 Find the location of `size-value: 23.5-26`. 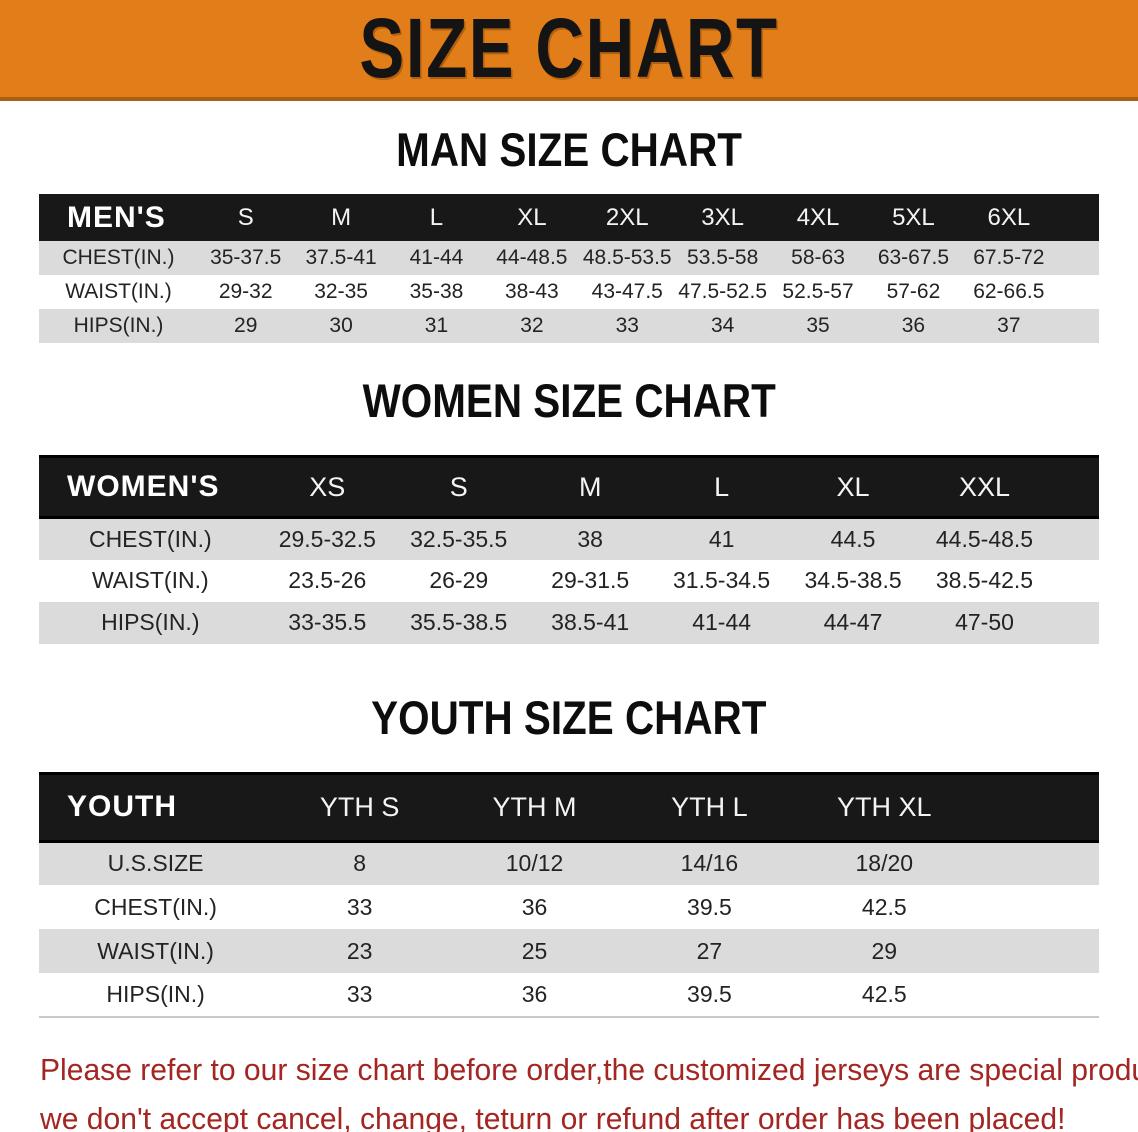

size-value: 23.5-26 is located at coordinates (327, 580).